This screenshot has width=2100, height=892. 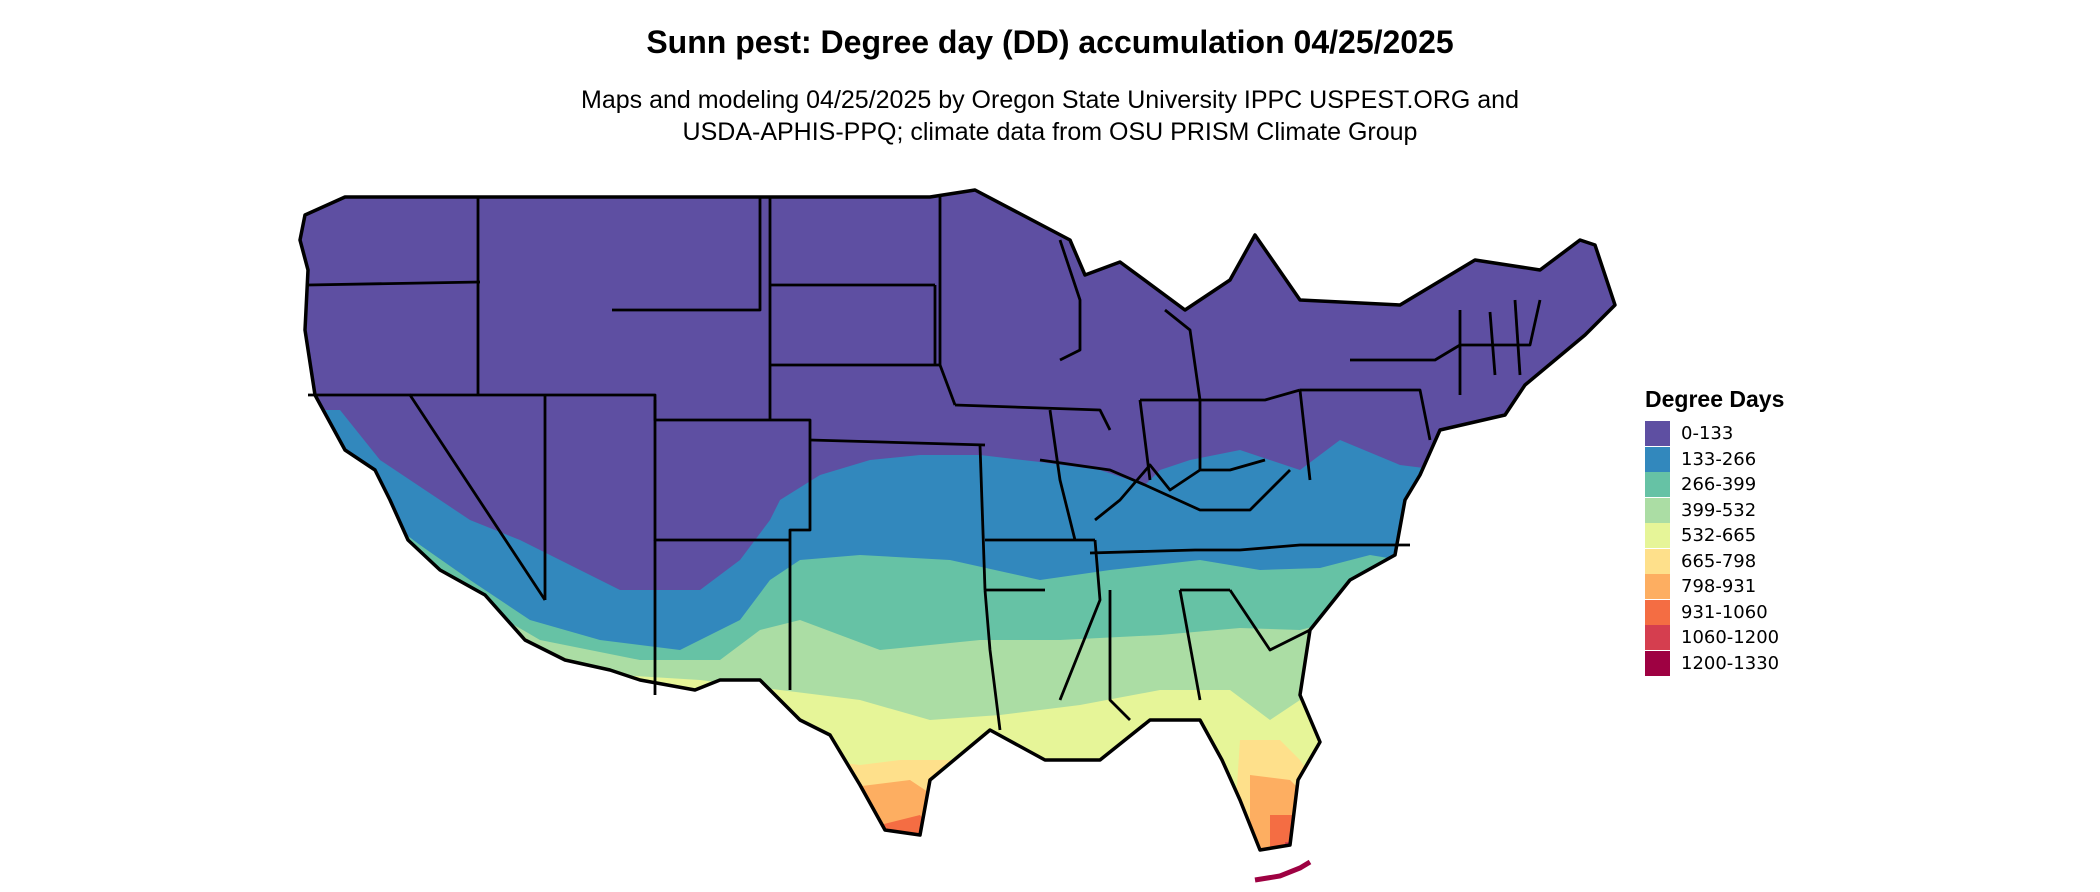 What do you see at coordinates (1719, 485) in the screenshot?
I see `legend-label: 266-399` at bounding box center [1719, 485].